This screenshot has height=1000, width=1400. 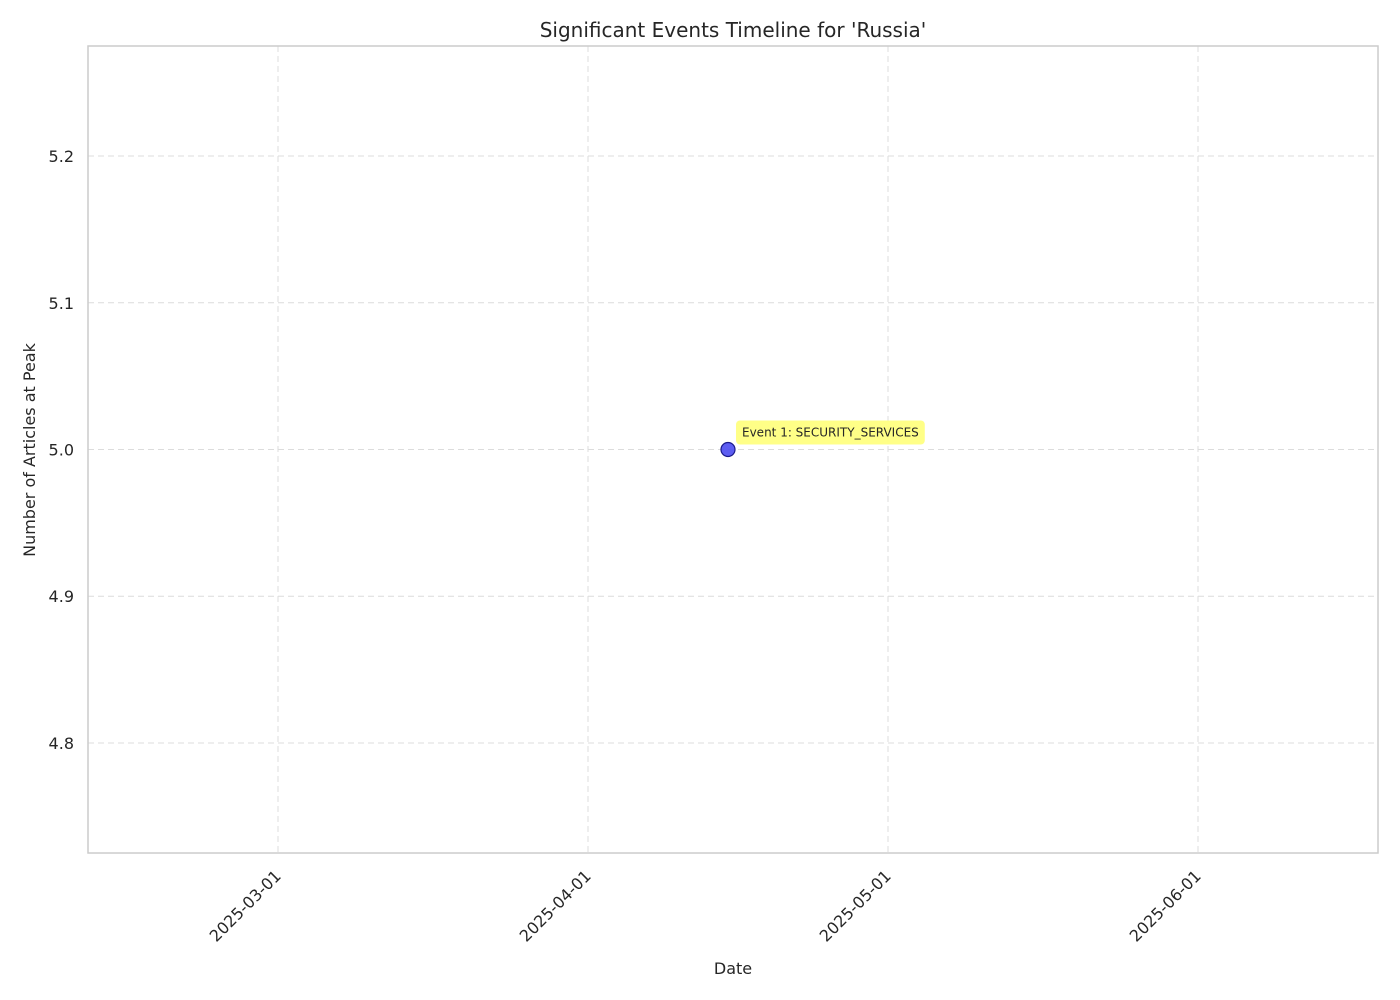 I want to click on x-tick-label: 2025-06-01, so click(x=1165, y=905).